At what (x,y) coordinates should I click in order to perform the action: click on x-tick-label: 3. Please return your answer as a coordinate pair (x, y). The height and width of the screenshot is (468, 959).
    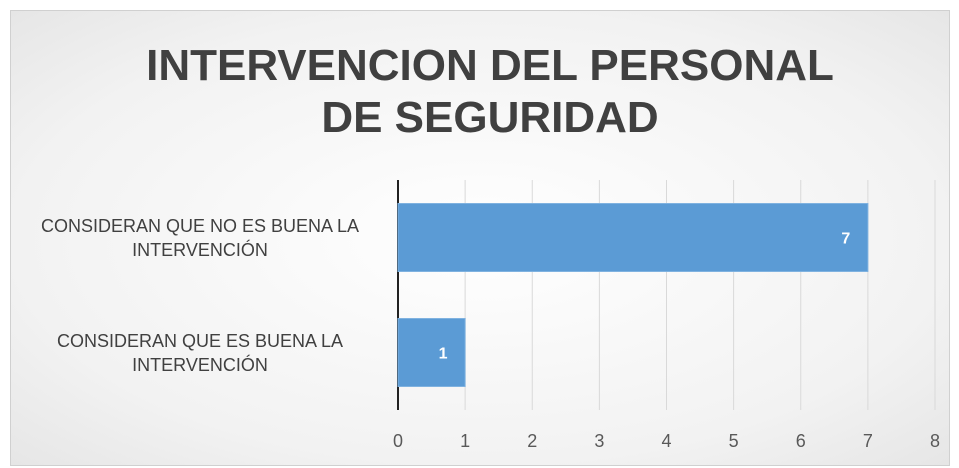
    Looking at the image, I should click on (599, 441).